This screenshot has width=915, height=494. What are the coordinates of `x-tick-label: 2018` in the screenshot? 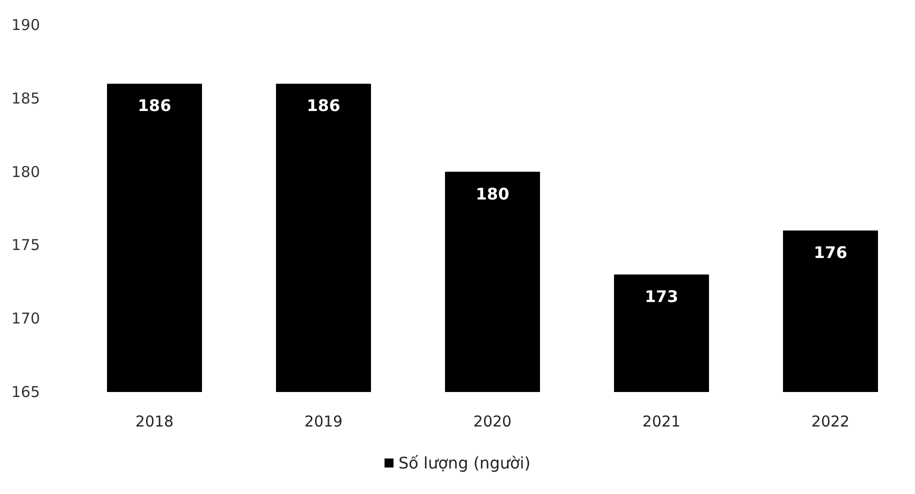 It's located at (154, 421).